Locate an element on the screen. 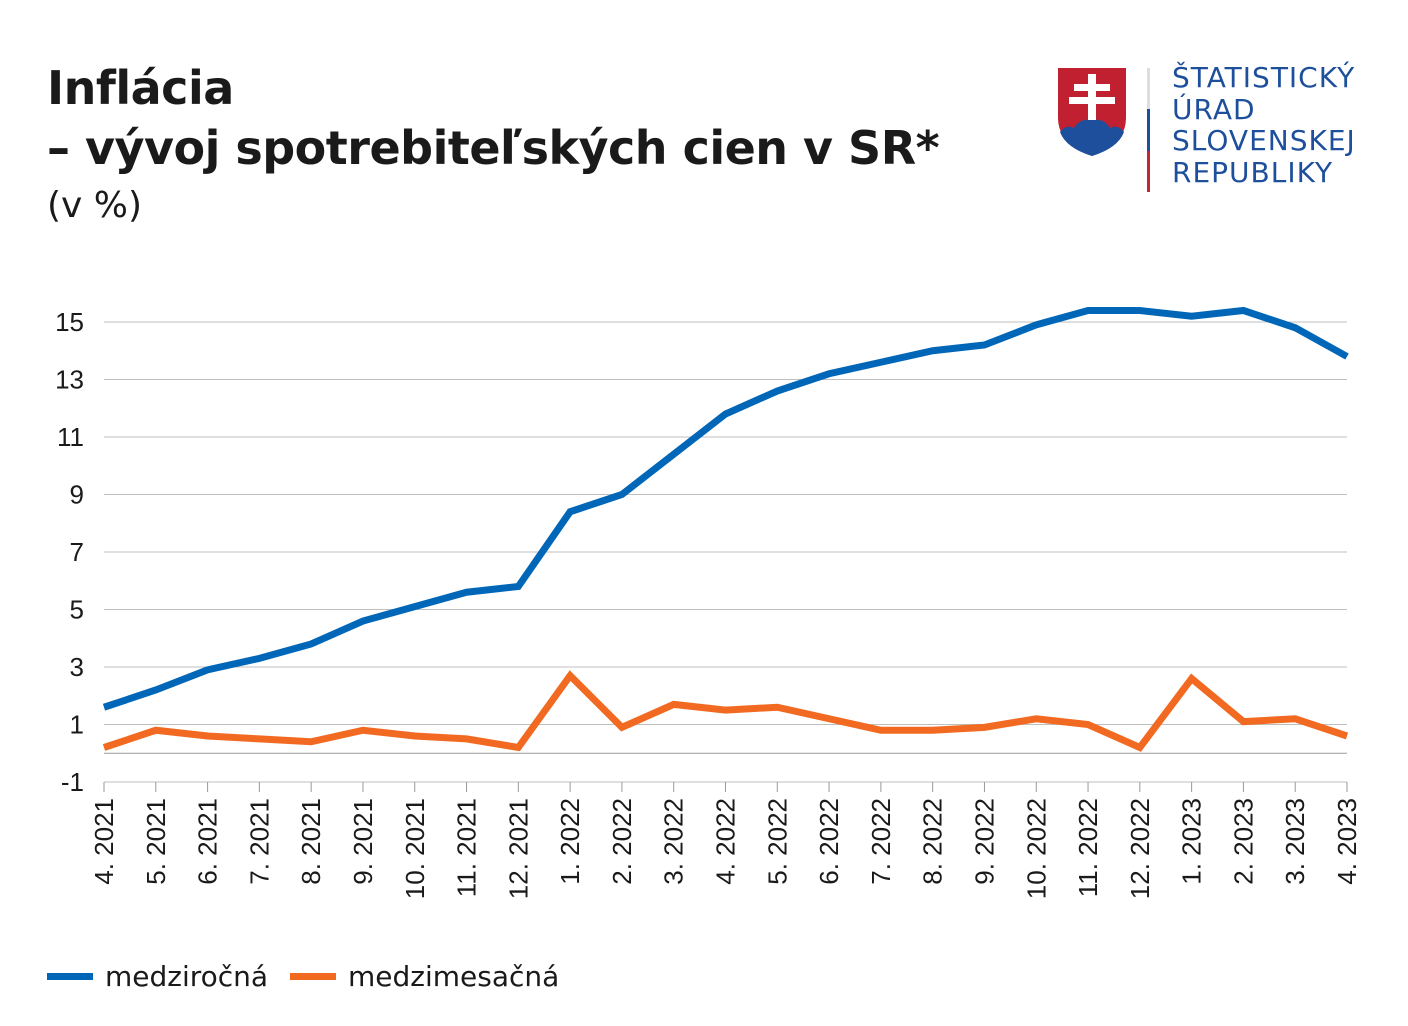  y-tick-label: 7 is located at coordinates (77, 552).